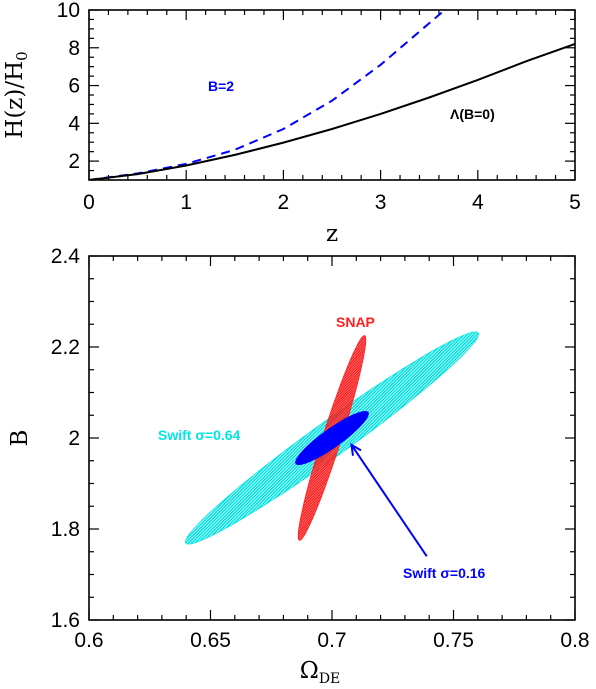 The image size is (596, 689). I want to click on region-swift-0.16, so click(332, 438).